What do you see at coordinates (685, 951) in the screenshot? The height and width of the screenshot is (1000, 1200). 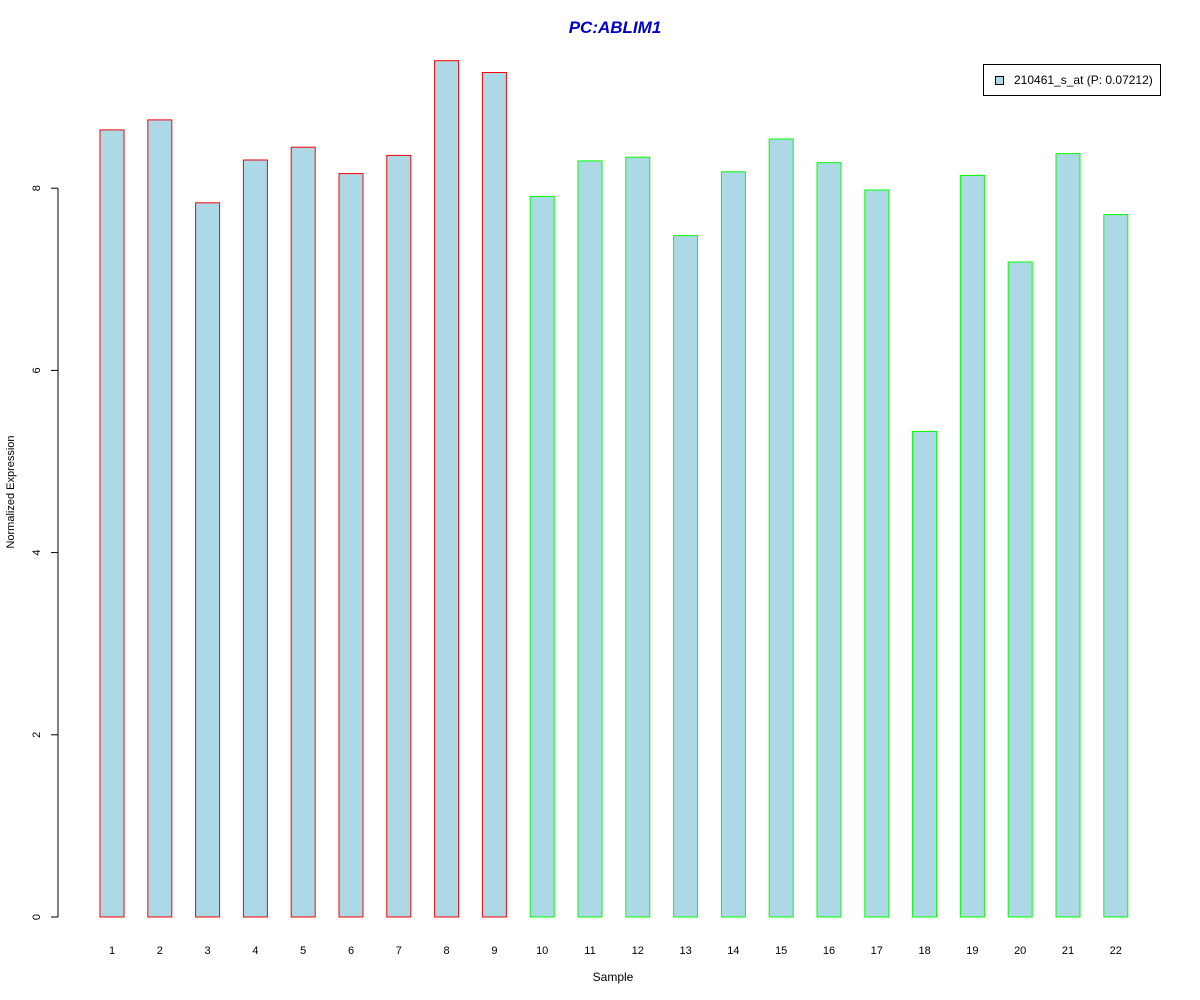 I see `x-tick-label: 13` at bounding box center [685, 951].